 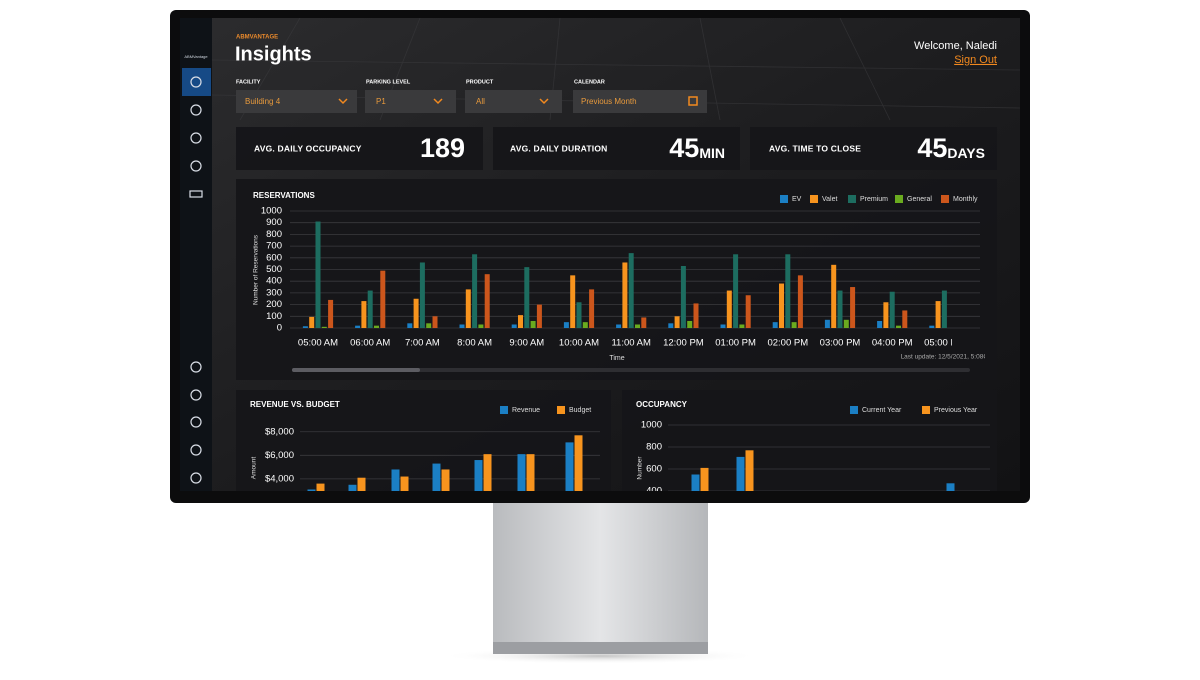 I want to click on kpi-number: 45, so click(x=684, y=148).